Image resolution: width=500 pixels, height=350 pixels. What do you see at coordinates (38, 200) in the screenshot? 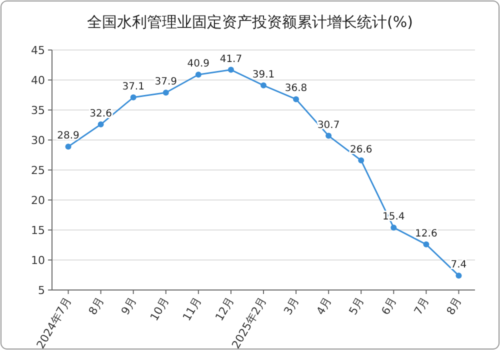
I see `ytick: 20` at bounding box center [38, 200].